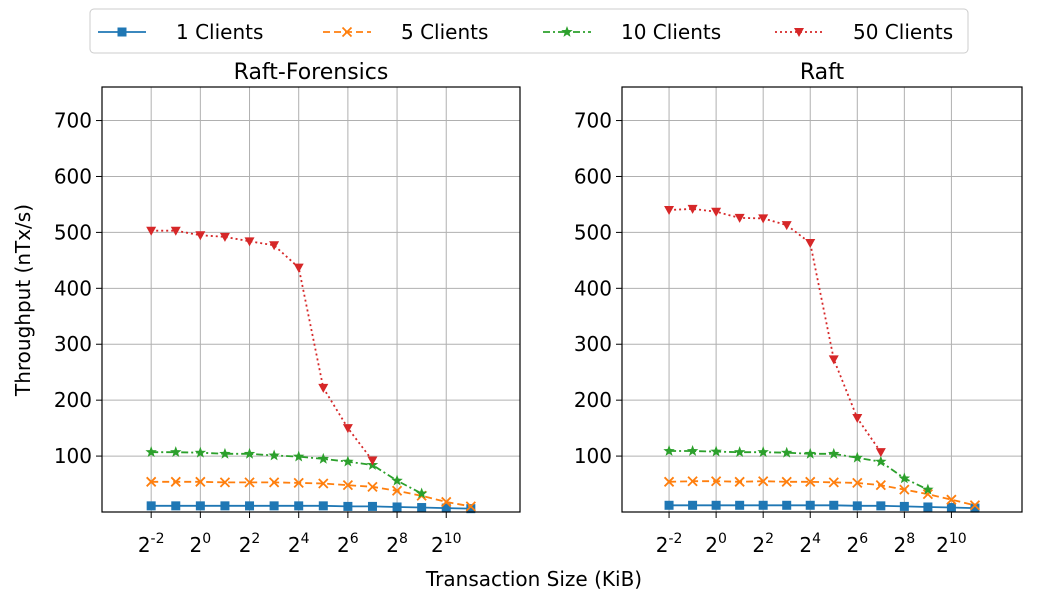 This screenshot has width=1038, height=594. I want to click on y-axis-label: Throughput (nTx/s), so click(23, 300).